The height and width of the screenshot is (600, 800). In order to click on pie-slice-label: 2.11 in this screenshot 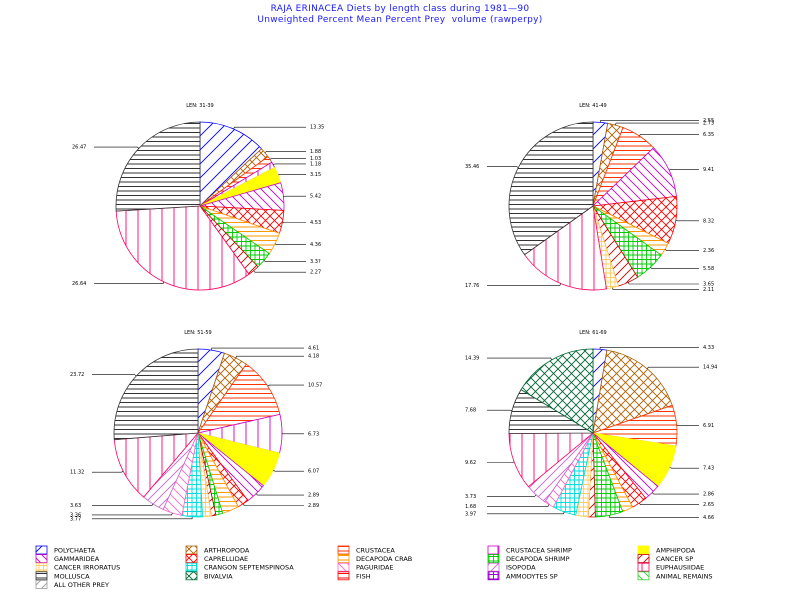, I will do `click(708, 290)`.